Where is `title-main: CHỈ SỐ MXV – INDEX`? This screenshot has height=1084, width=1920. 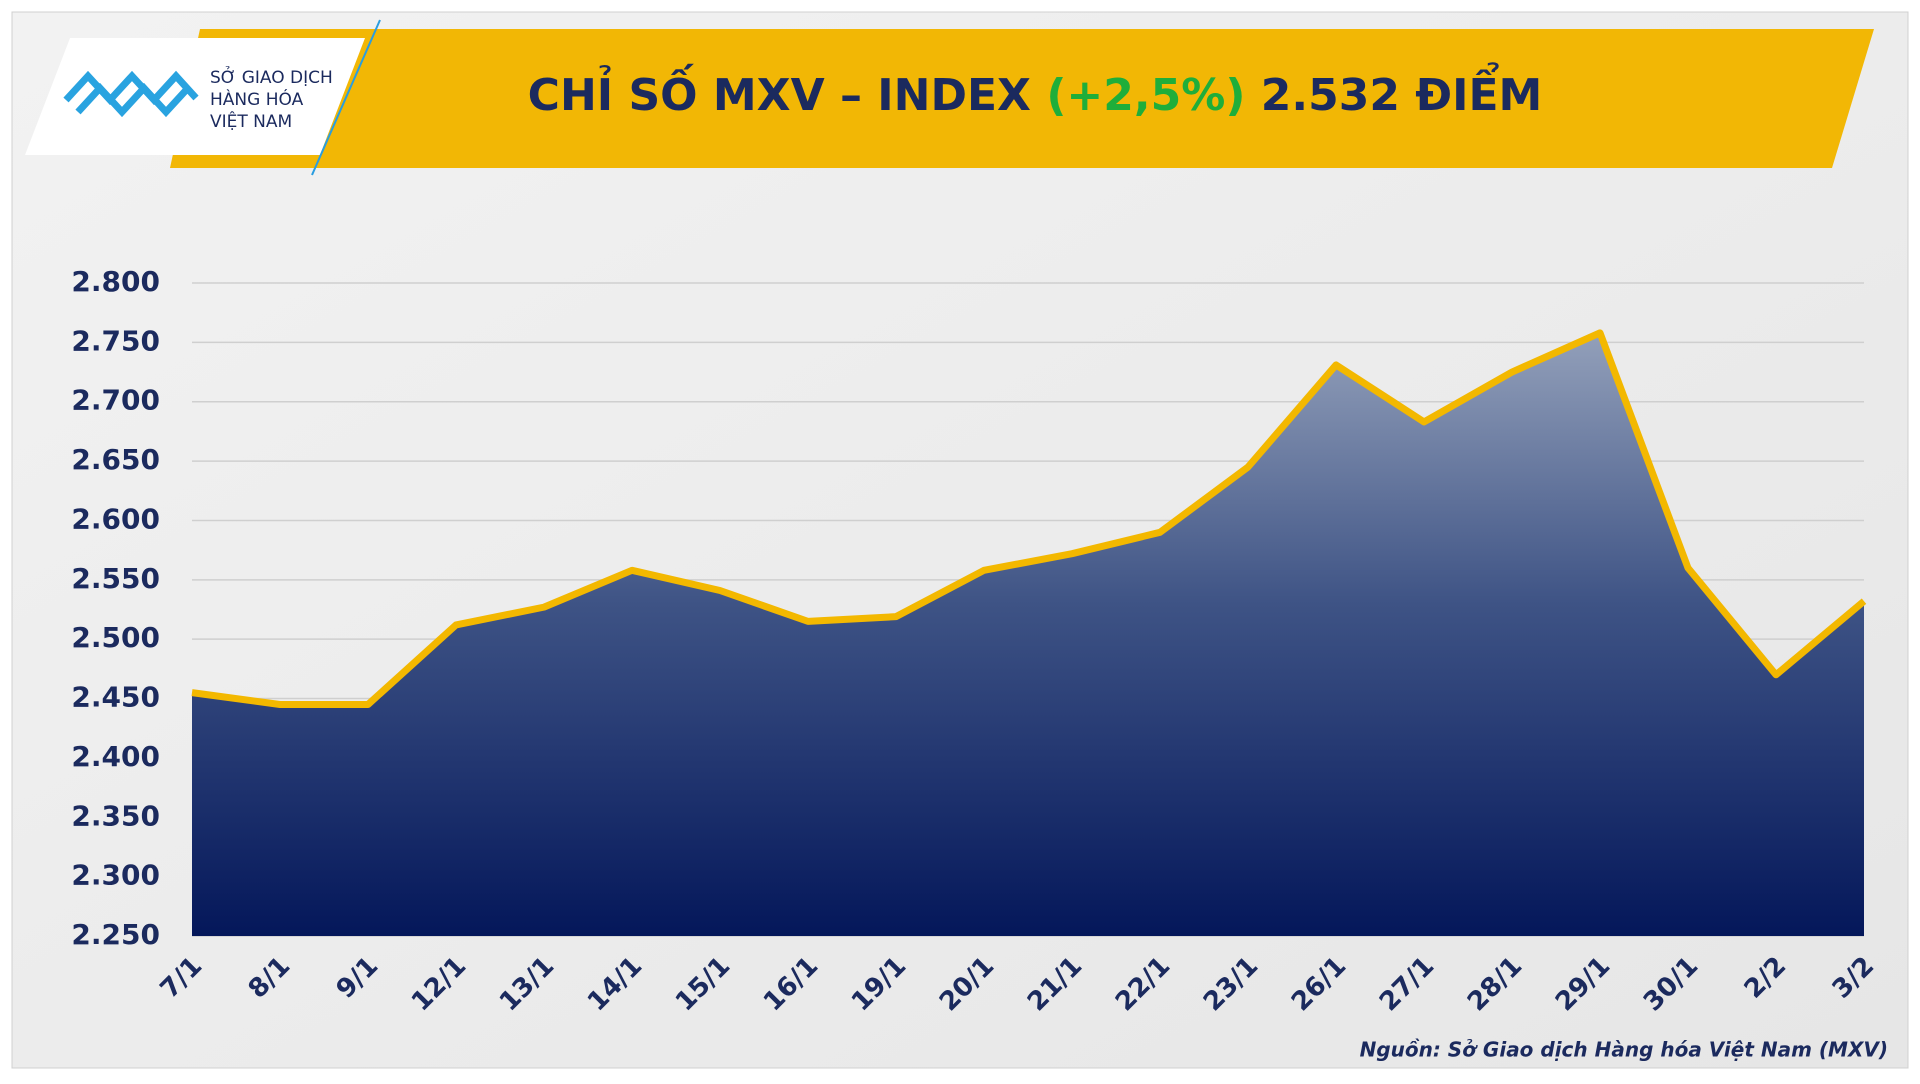 title-main: CHỈ SỐ MXV – INDEX is located at coordinates (779, 92).